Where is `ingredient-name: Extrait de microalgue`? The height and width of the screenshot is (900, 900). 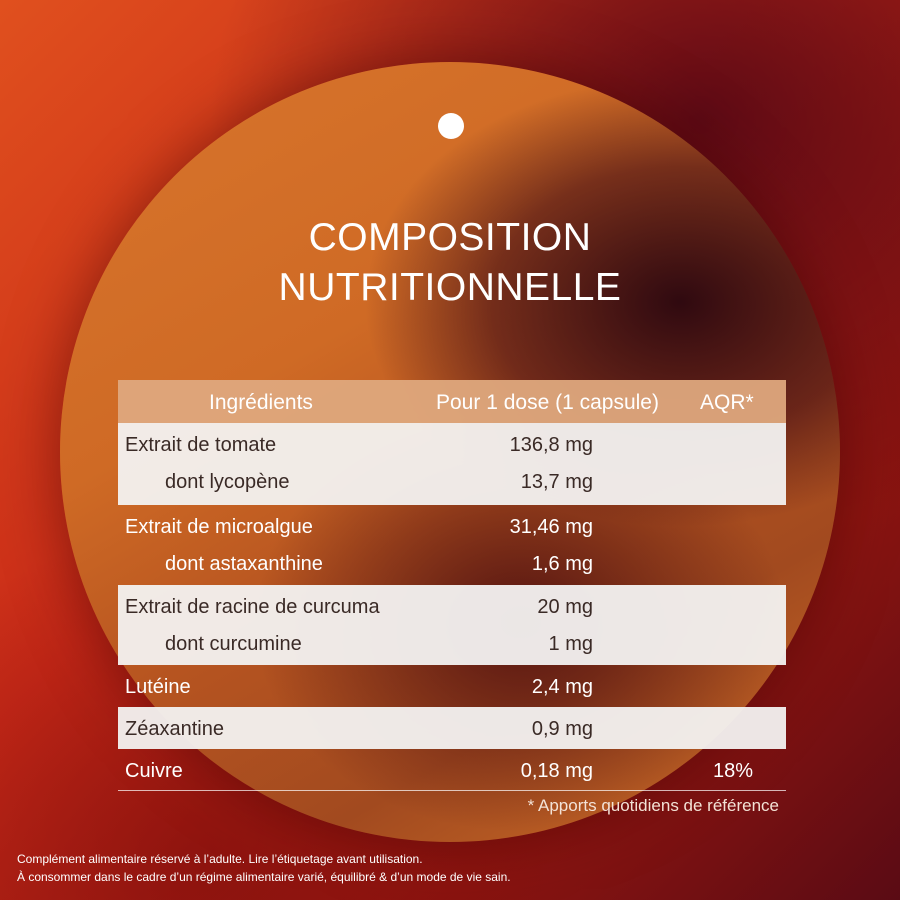 ingredient-name: Extrait de microalgue is located at coordinates (219, 527).